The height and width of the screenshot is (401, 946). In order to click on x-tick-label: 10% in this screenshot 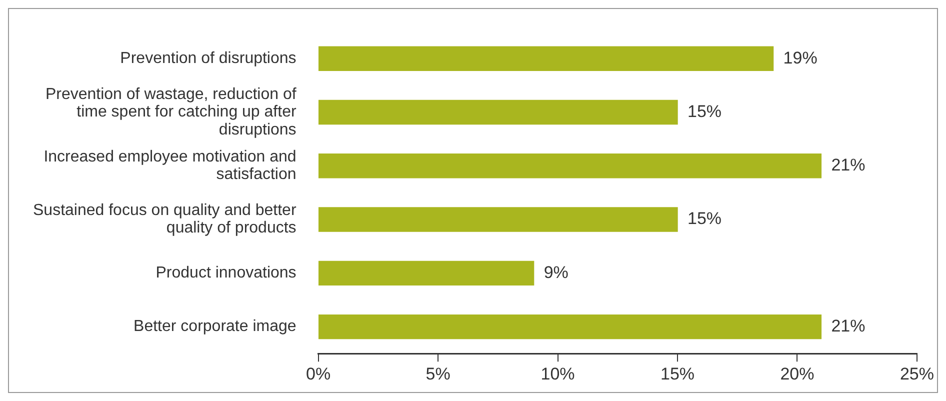, I will do `click(557, 374)`.